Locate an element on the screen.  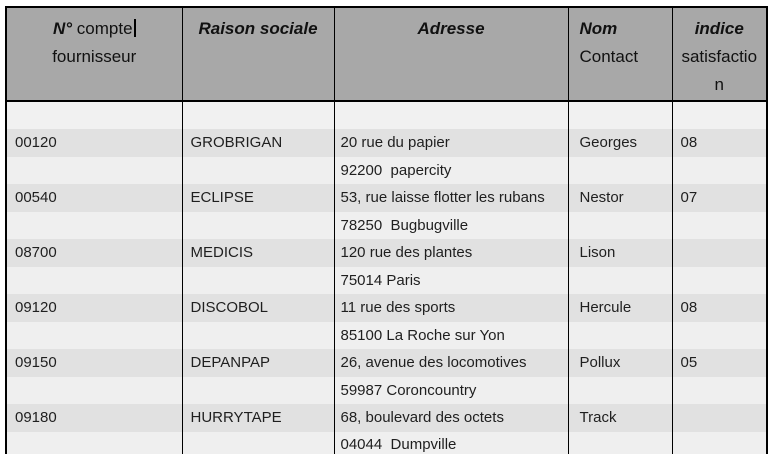
address-line1-cell: 68, boulevard des octets is located at coordinates (451, 418).